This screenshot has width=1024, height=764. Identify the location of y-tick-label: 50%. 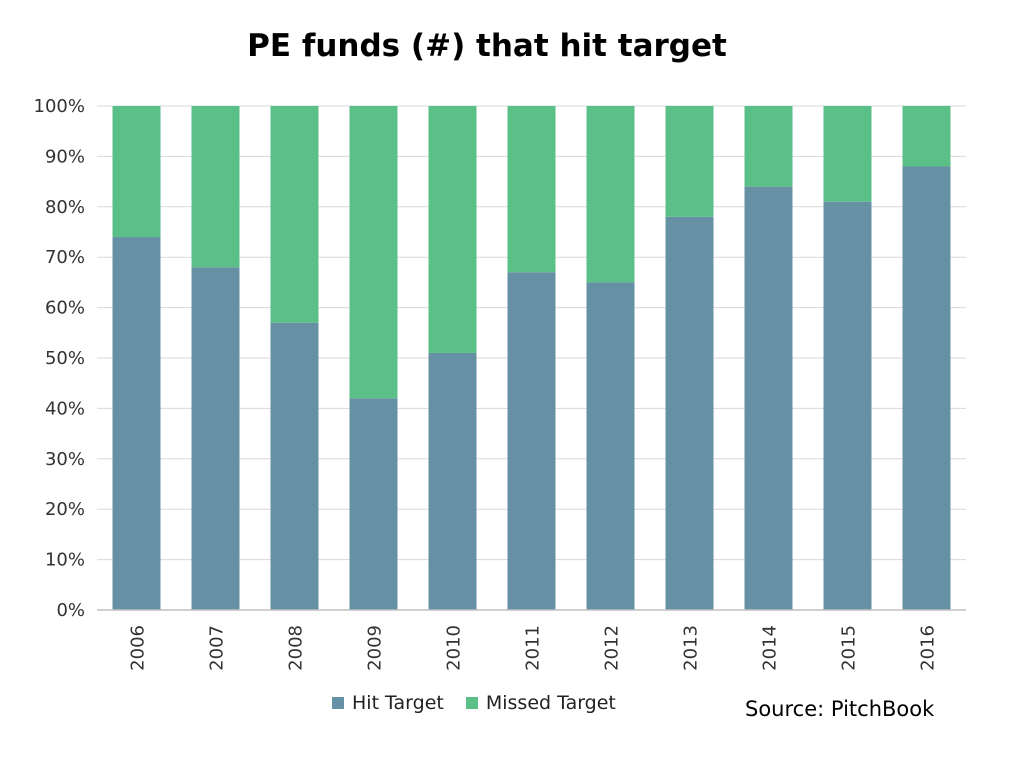
(65, 358).